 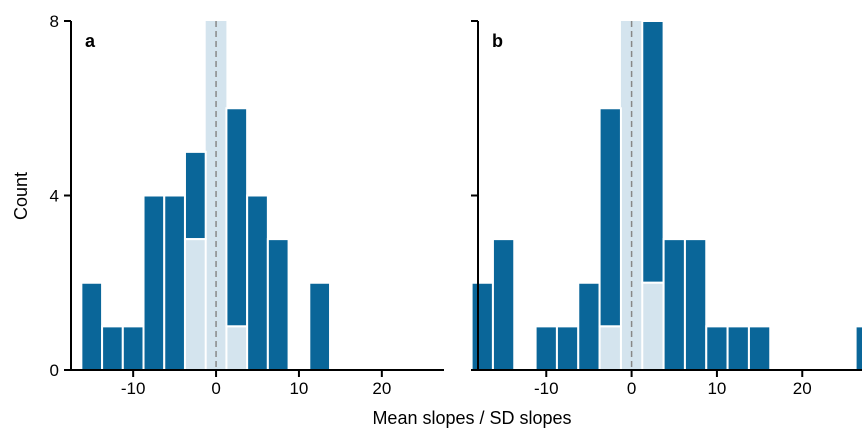 I want to click on y-tick-label: 4, so click(x=54, y=196).